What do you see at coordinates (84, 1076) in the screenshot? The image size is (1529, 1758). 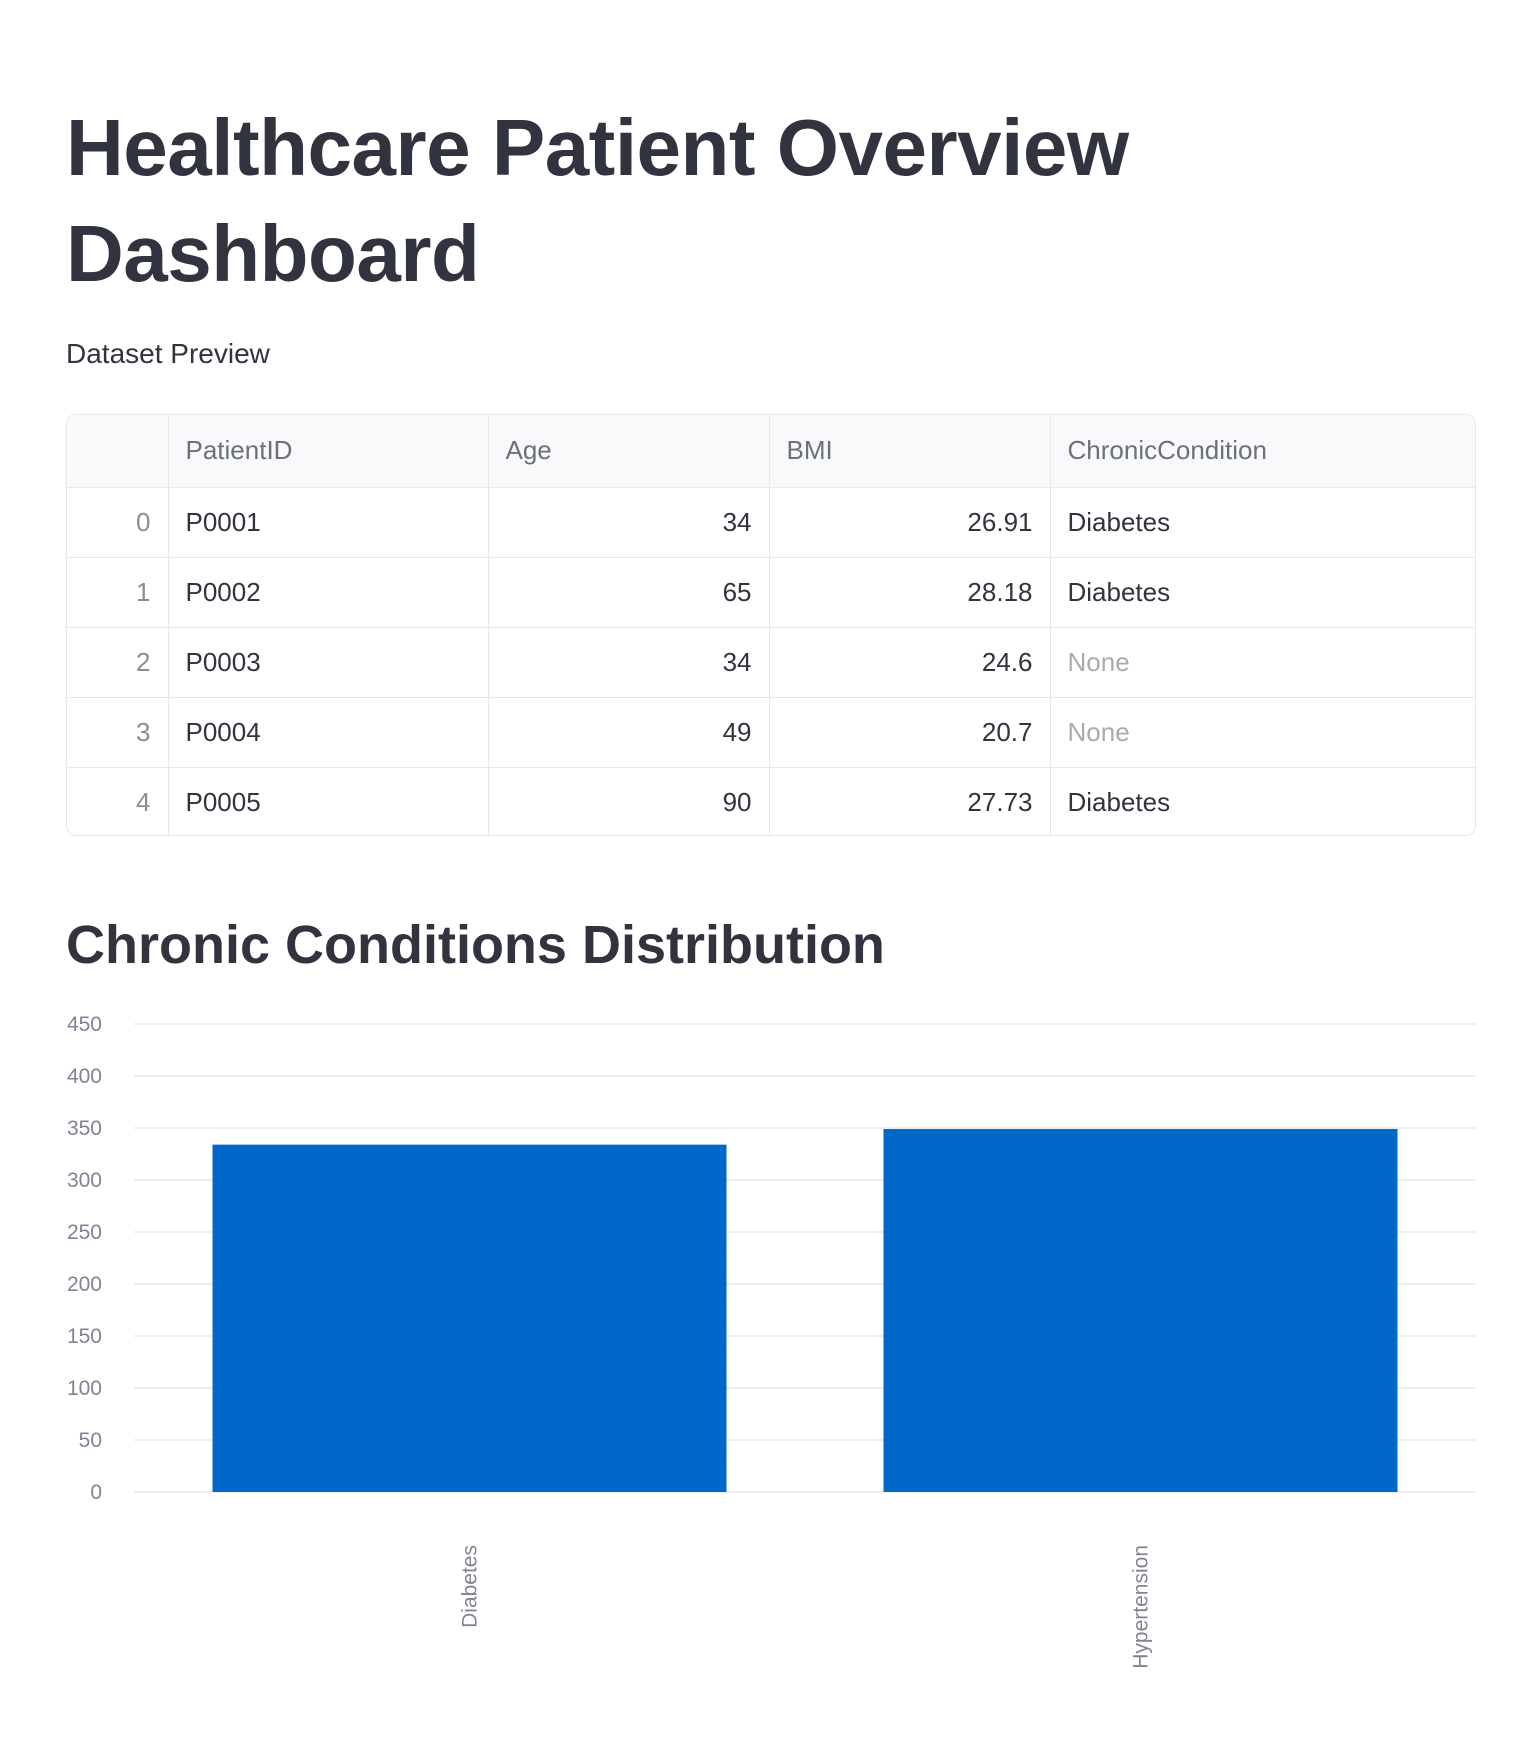 I see `y-tick-label: 400` at bounding box center [84, 1076].